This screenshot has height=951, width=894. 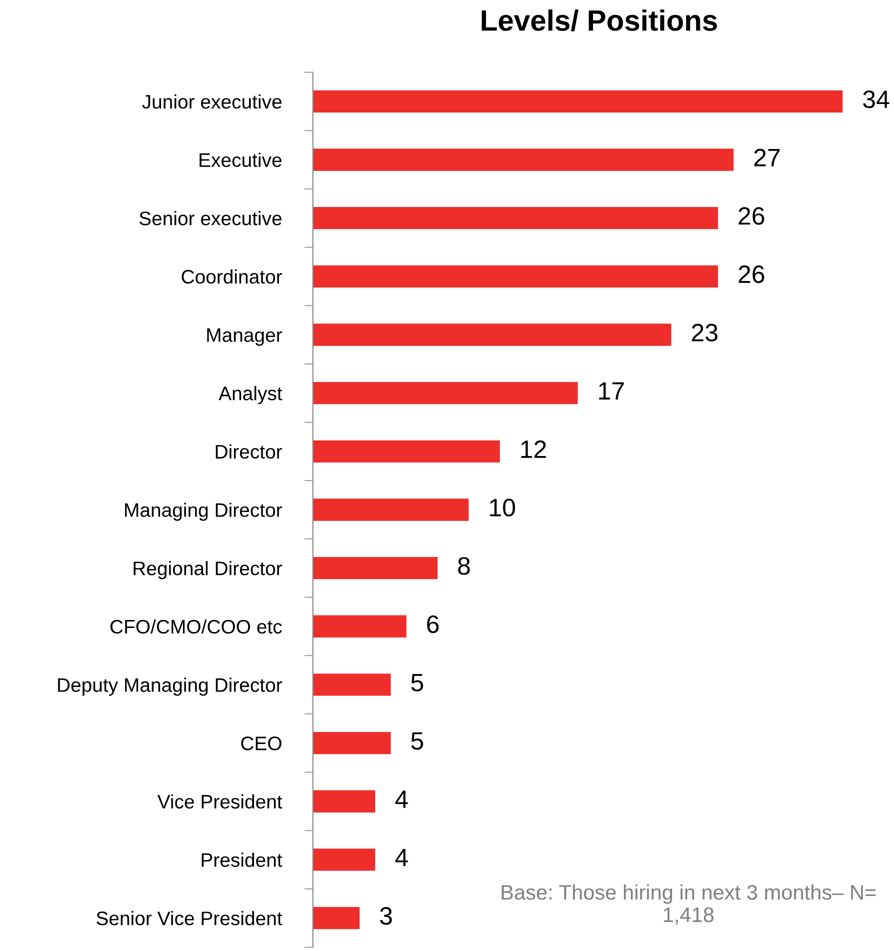 What do you see at coordinates (767, 157) in the screenshot?
I see `data-label: 27` at bounding box center [767, 157].